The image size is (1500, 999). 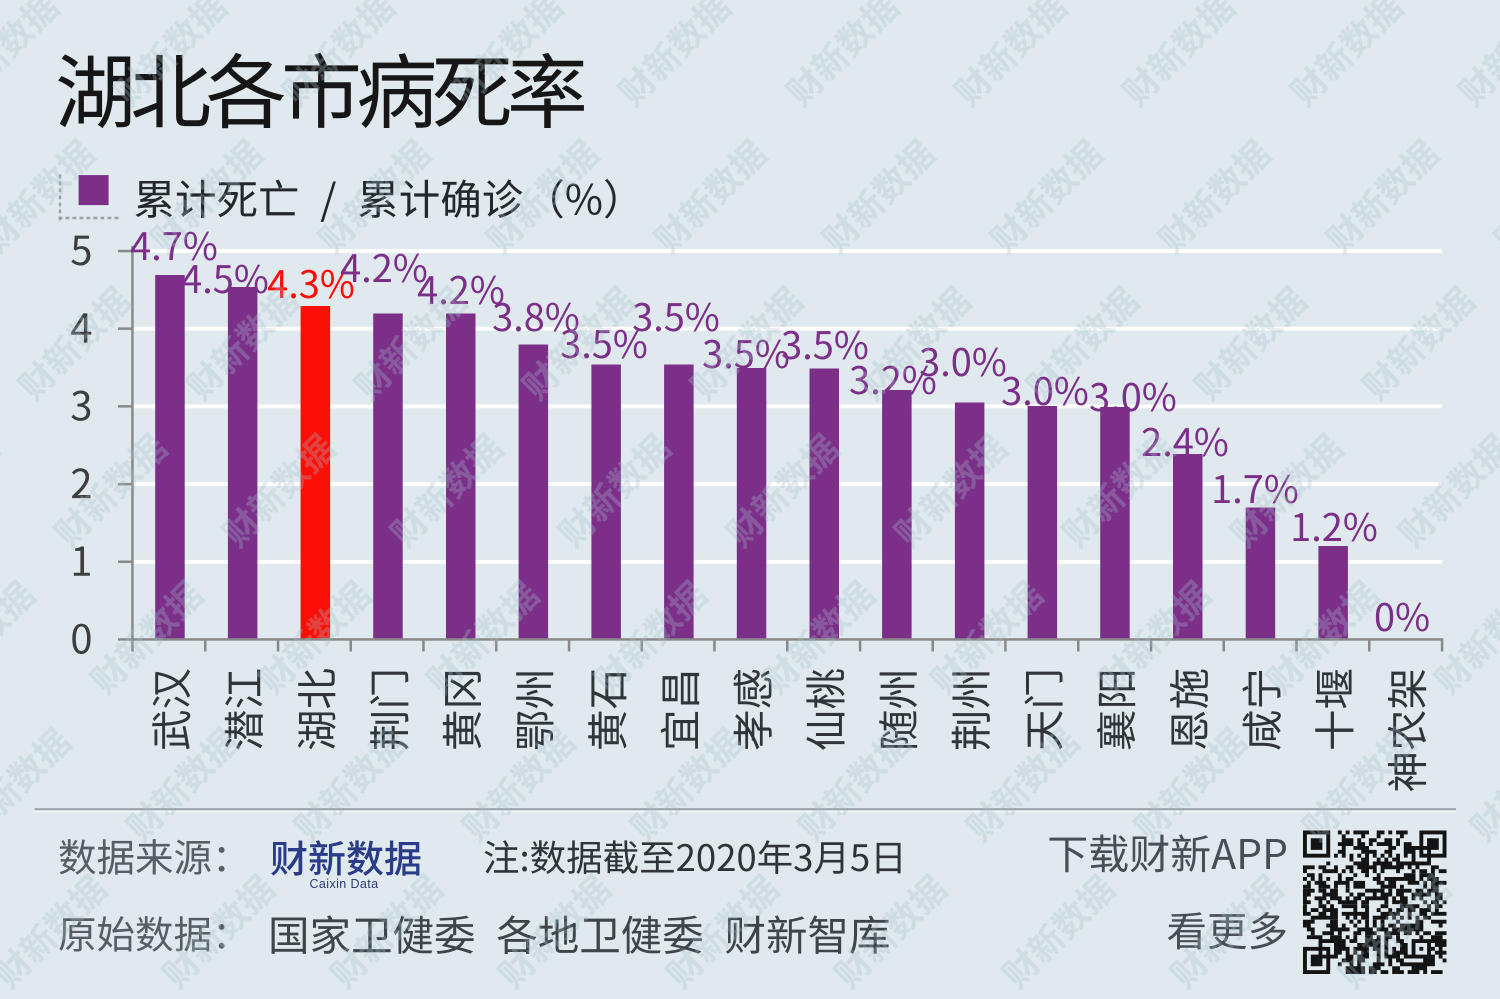 I want to click on svg-text: Caixin Data, so click(x=343, y=884).